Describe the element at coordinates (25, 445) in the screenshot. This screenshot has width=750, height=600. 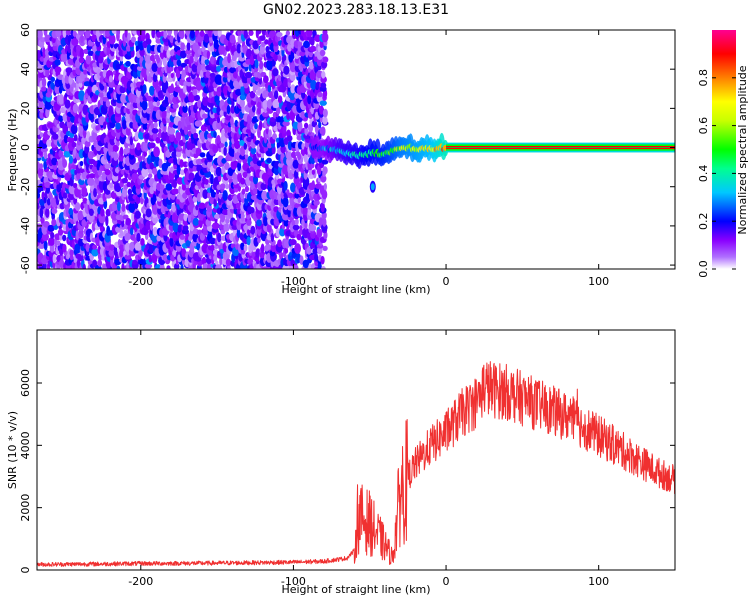
I see `y-tick-label: 4000` at that location.